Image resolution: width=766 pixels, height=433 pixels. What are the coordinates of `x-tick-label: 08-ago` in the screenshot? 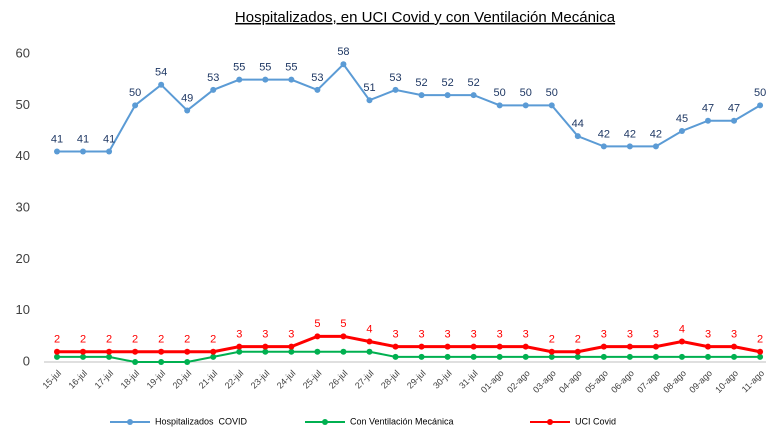 It's located at (674, 381).